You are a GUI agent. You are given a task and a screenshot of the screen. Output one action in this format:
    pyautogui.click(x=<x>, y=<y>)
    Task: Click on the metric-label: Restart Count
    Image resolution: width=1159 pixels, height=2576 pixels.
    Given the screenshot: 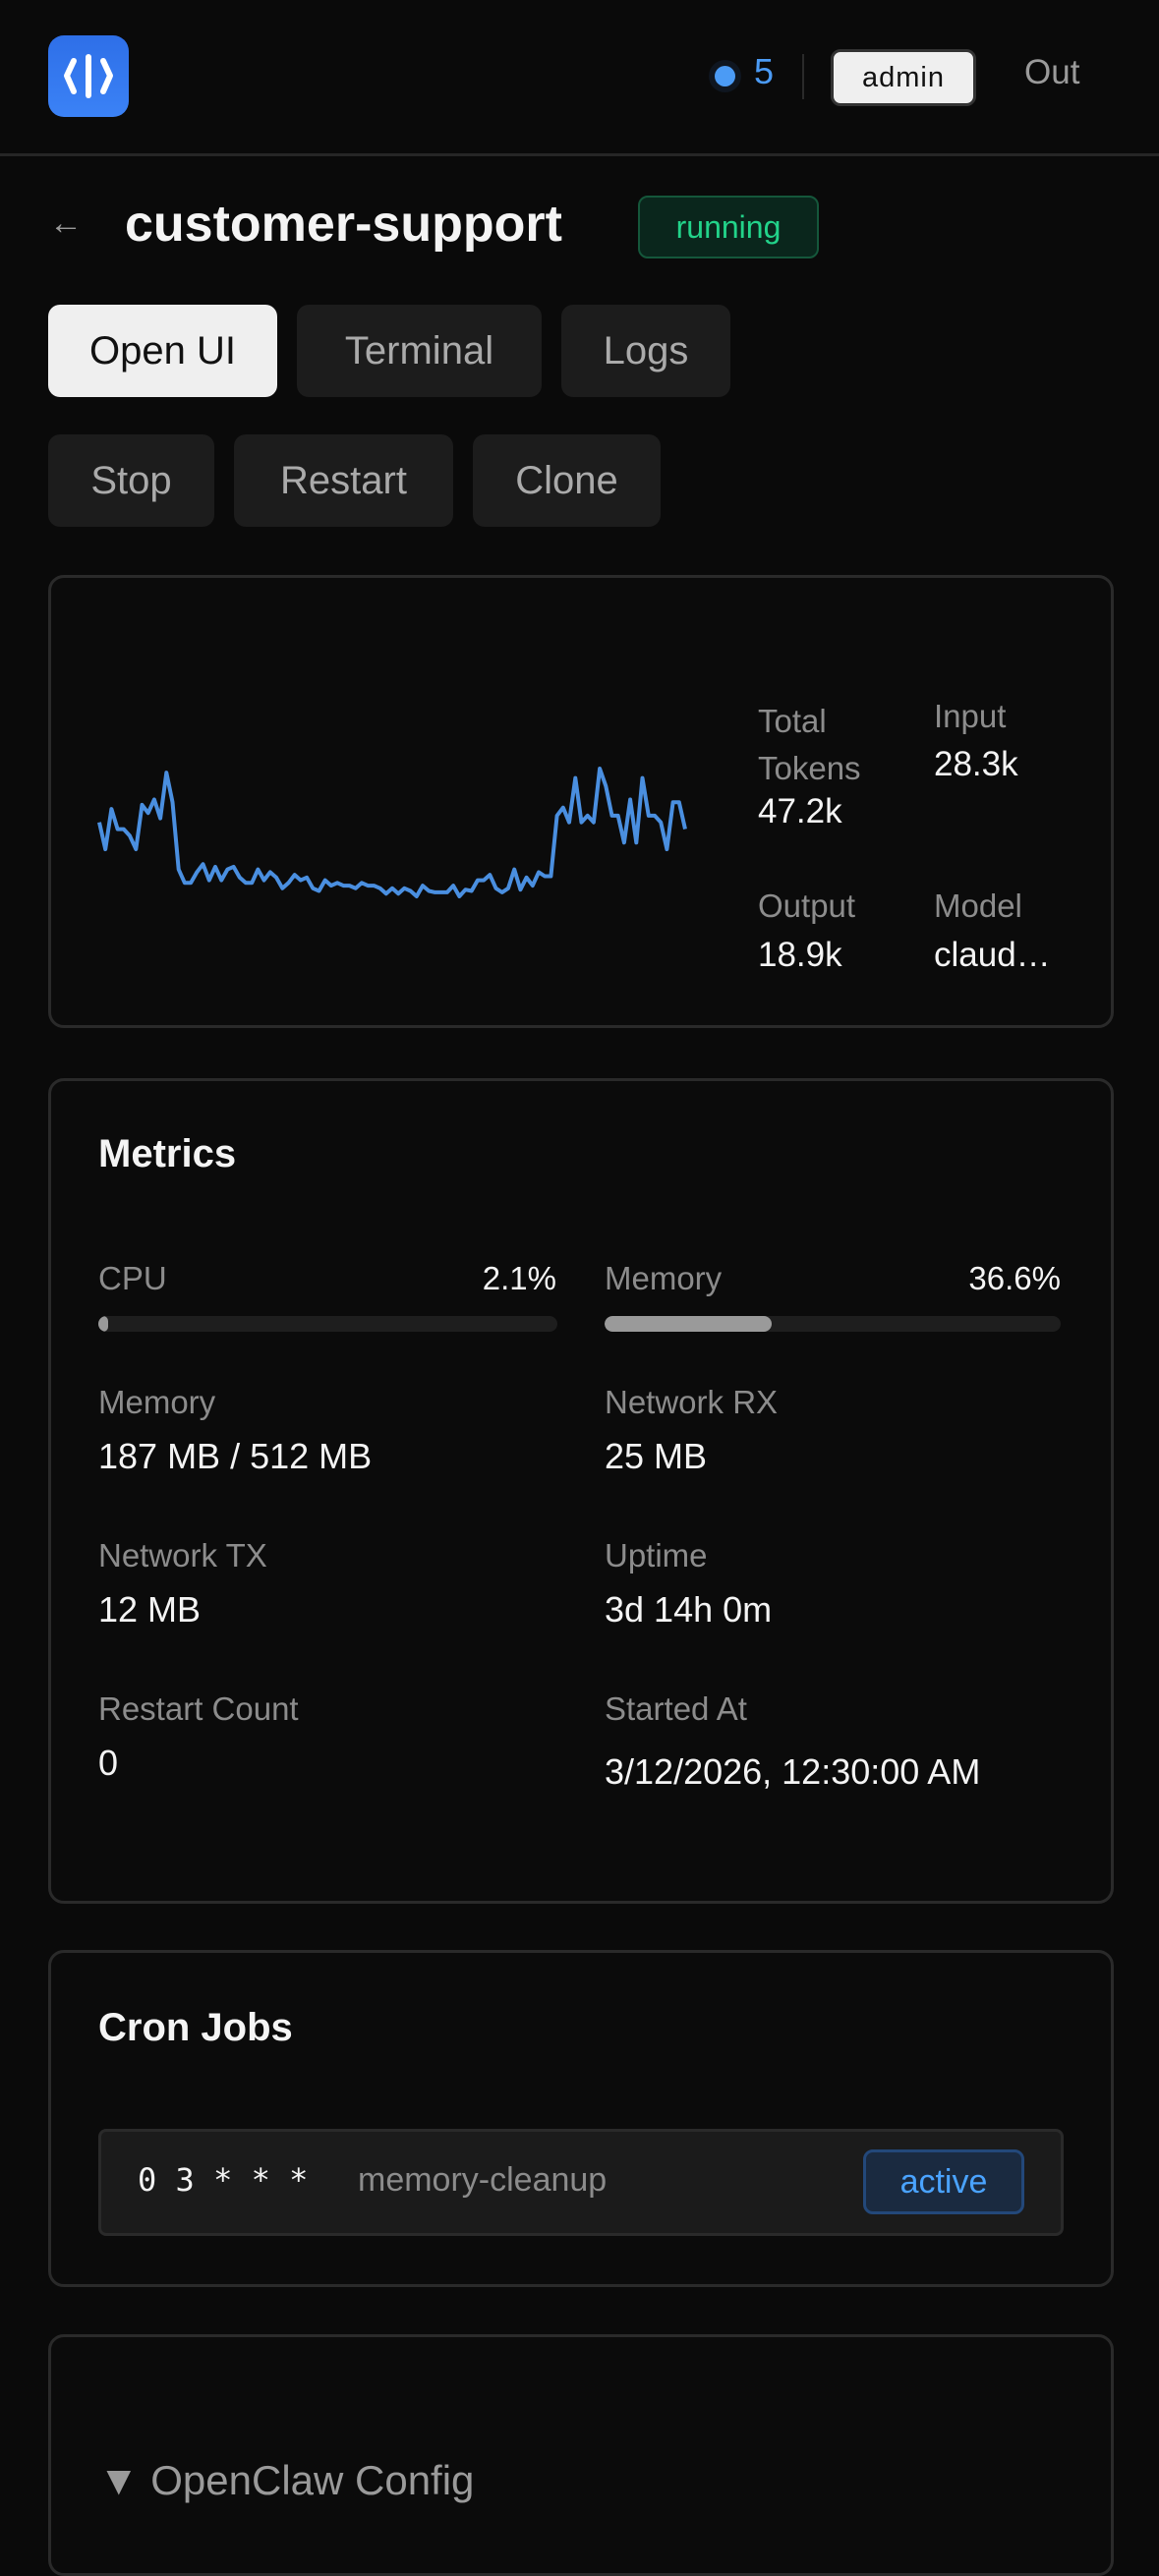 What is the action you would take?
    pyautogui.click(x=198, y=1708)
    